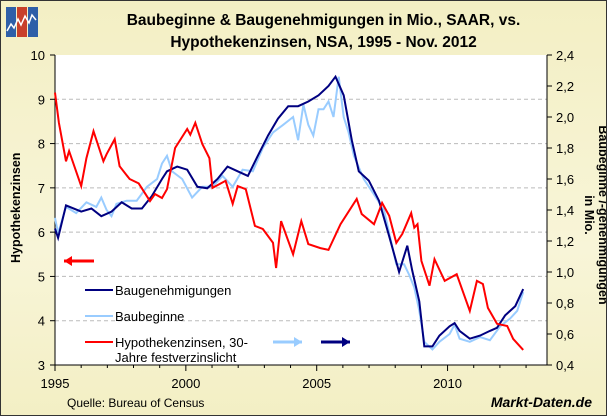  I want to click on y-left-tick-label: 3, so click(41, 365).